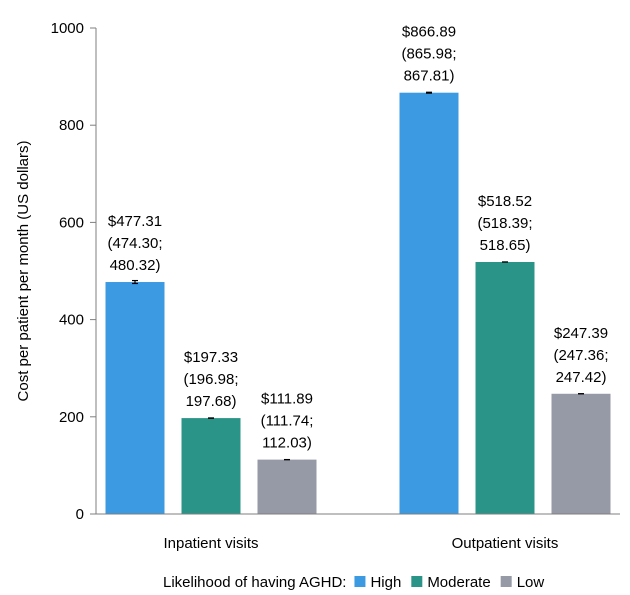 The height and width of the screenshot is (595, 630). I want to click on bar-moderate-inpatient, so click(211, 466).